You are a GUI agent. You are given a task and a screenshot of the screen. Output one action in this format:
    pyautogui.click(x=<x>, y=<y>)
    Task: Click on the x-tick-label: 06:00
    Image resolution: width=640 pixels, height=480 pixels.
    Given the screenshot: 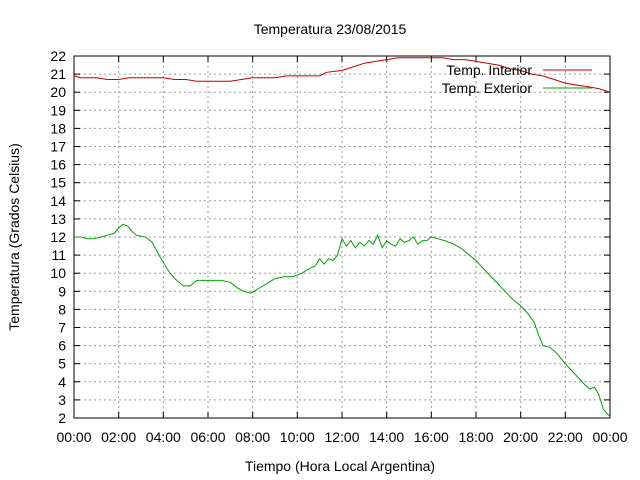 What is the action you would take?
    pyautogui.click(x=207, y=437)
    